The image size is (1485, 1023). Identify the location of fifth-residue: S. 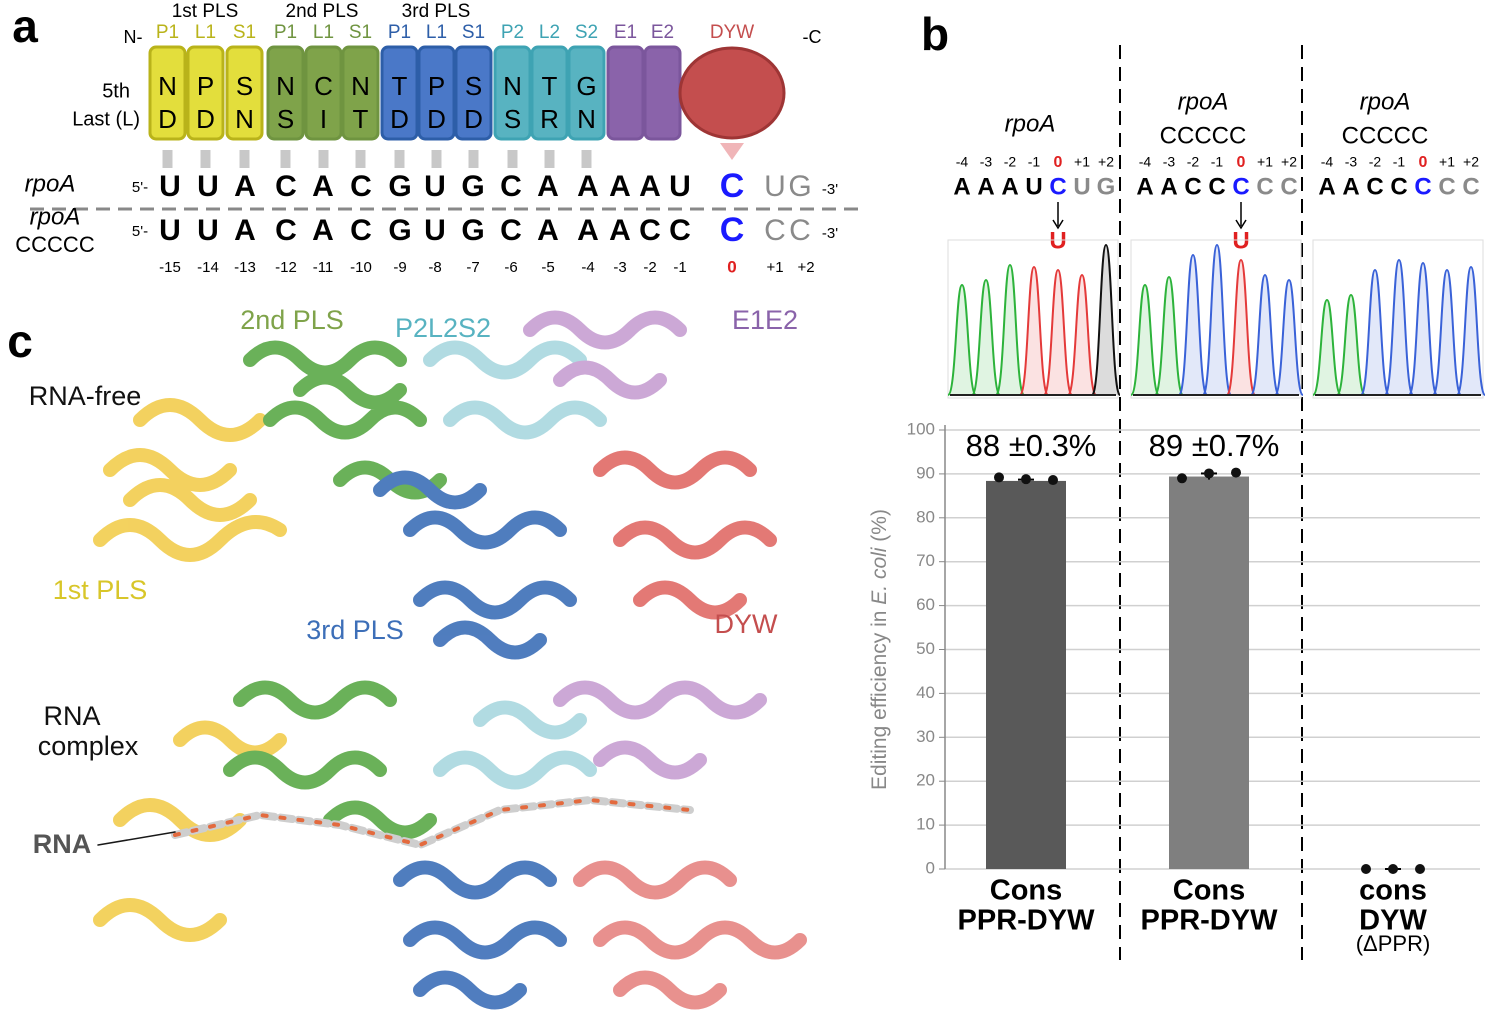
(244, 86).